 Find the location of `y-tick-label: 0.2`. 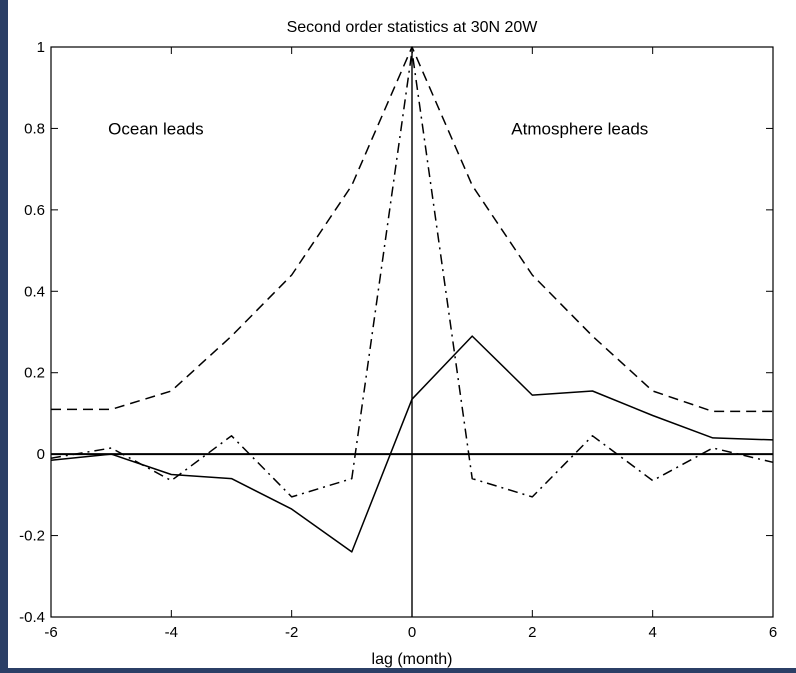

y-tick-label: 0.2 is located at coordinates (34, 373).